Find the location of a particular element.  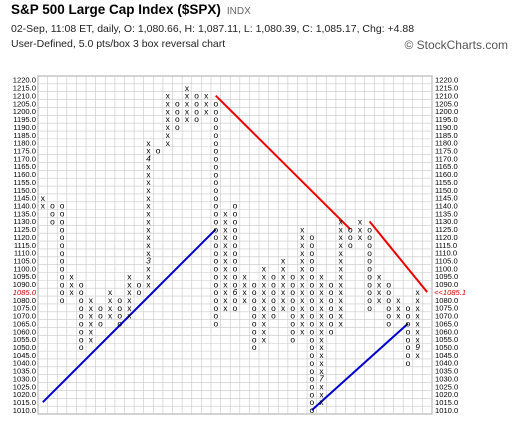

y-tick-right: 1205.0 is located at coordinates (446, 103).